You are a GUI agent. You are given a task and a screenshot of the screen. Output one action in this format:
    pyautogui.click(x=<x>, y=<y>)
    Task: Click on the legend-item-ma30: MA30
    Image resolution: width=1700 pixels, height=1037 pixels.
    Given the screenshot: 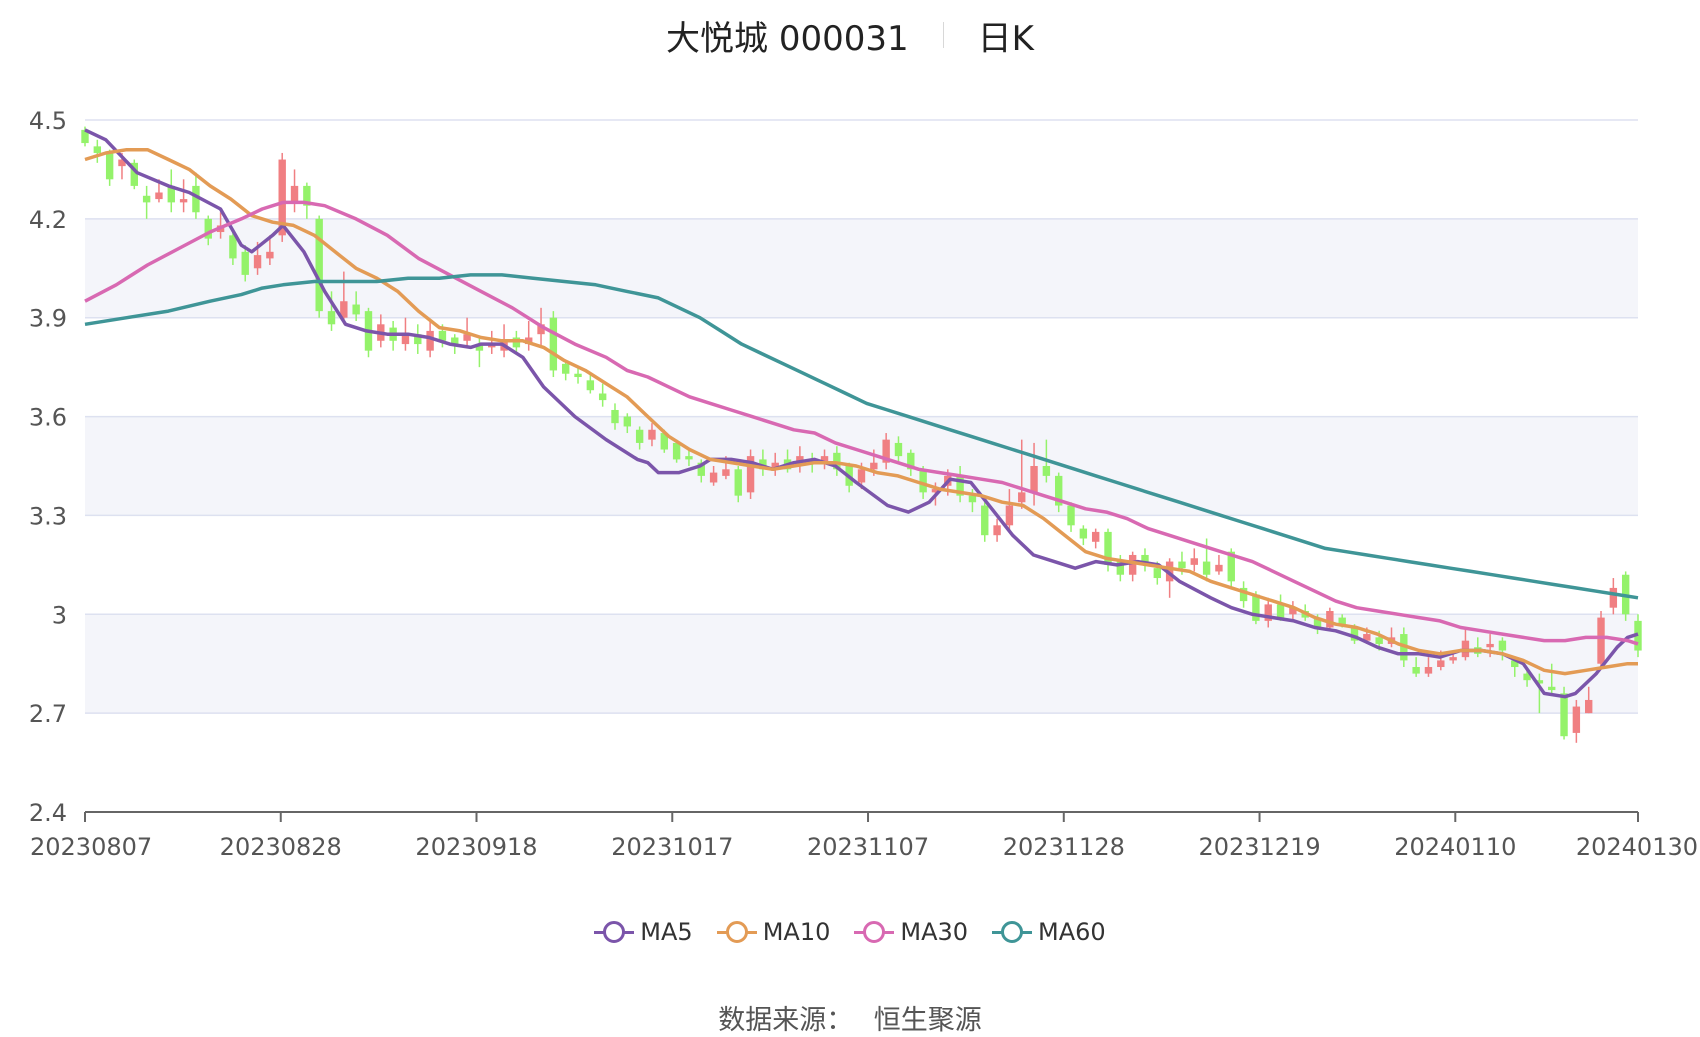 What is the action you would take?
    pyautogui.click(x=911, y=932)
    